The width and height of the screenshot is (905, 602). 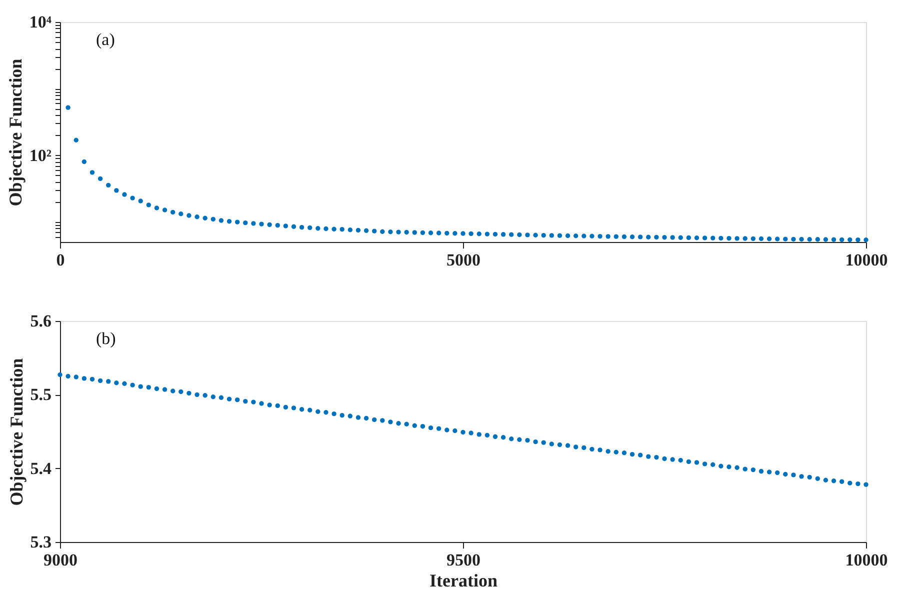 What do you see at coordinates (41, 394) in the screenshot?
I see `y-tick-label: 5.5` at bounding box center [41, 394].